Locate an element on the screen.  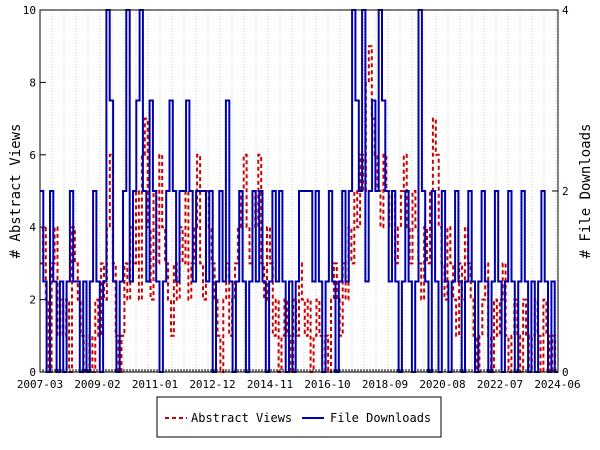
y-left-tick-label: 0 is located at coordinates (32, 372).